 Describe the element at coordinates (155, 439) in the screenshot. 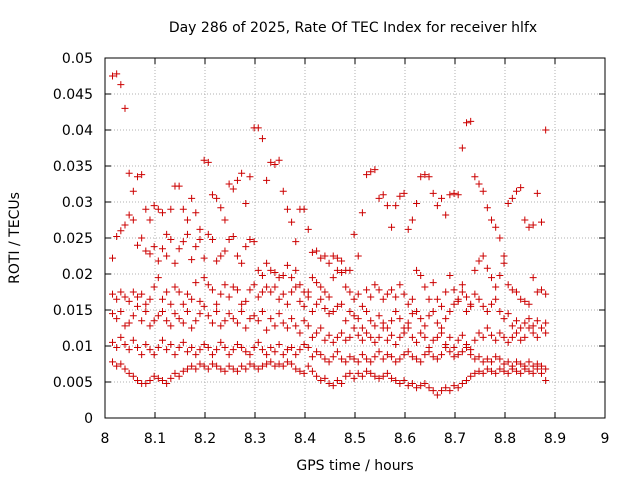

I see `x-tick-label: 8.1` at that location.